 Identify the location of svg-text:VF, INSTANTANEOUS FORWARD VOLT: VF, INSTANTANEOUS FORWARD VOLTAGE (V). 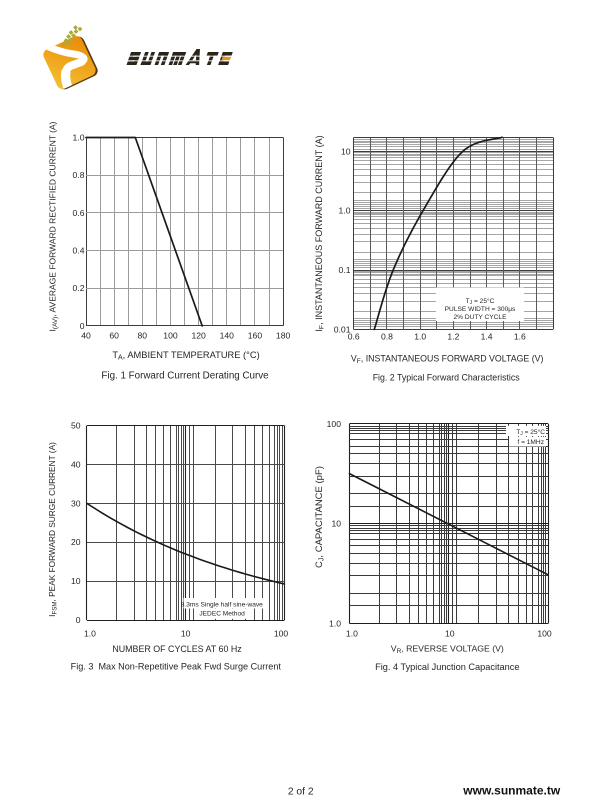
(447, 360).